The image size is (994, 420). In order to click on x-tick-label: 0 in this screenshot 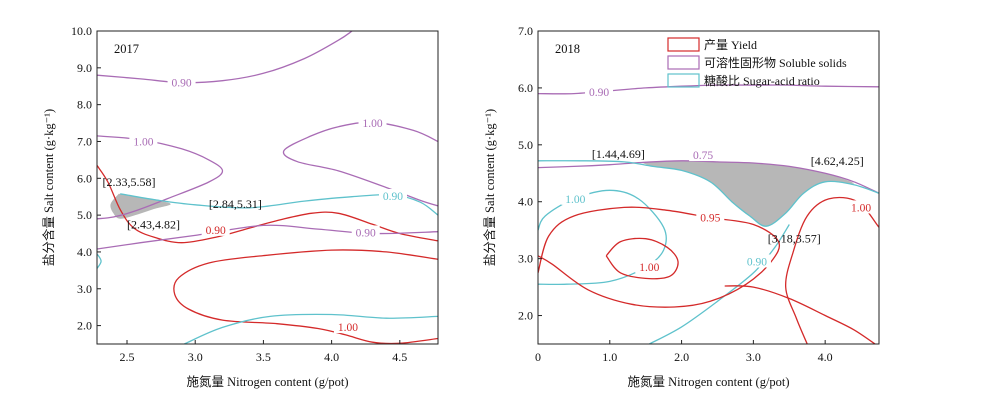, I will do `click(538, 357)`.